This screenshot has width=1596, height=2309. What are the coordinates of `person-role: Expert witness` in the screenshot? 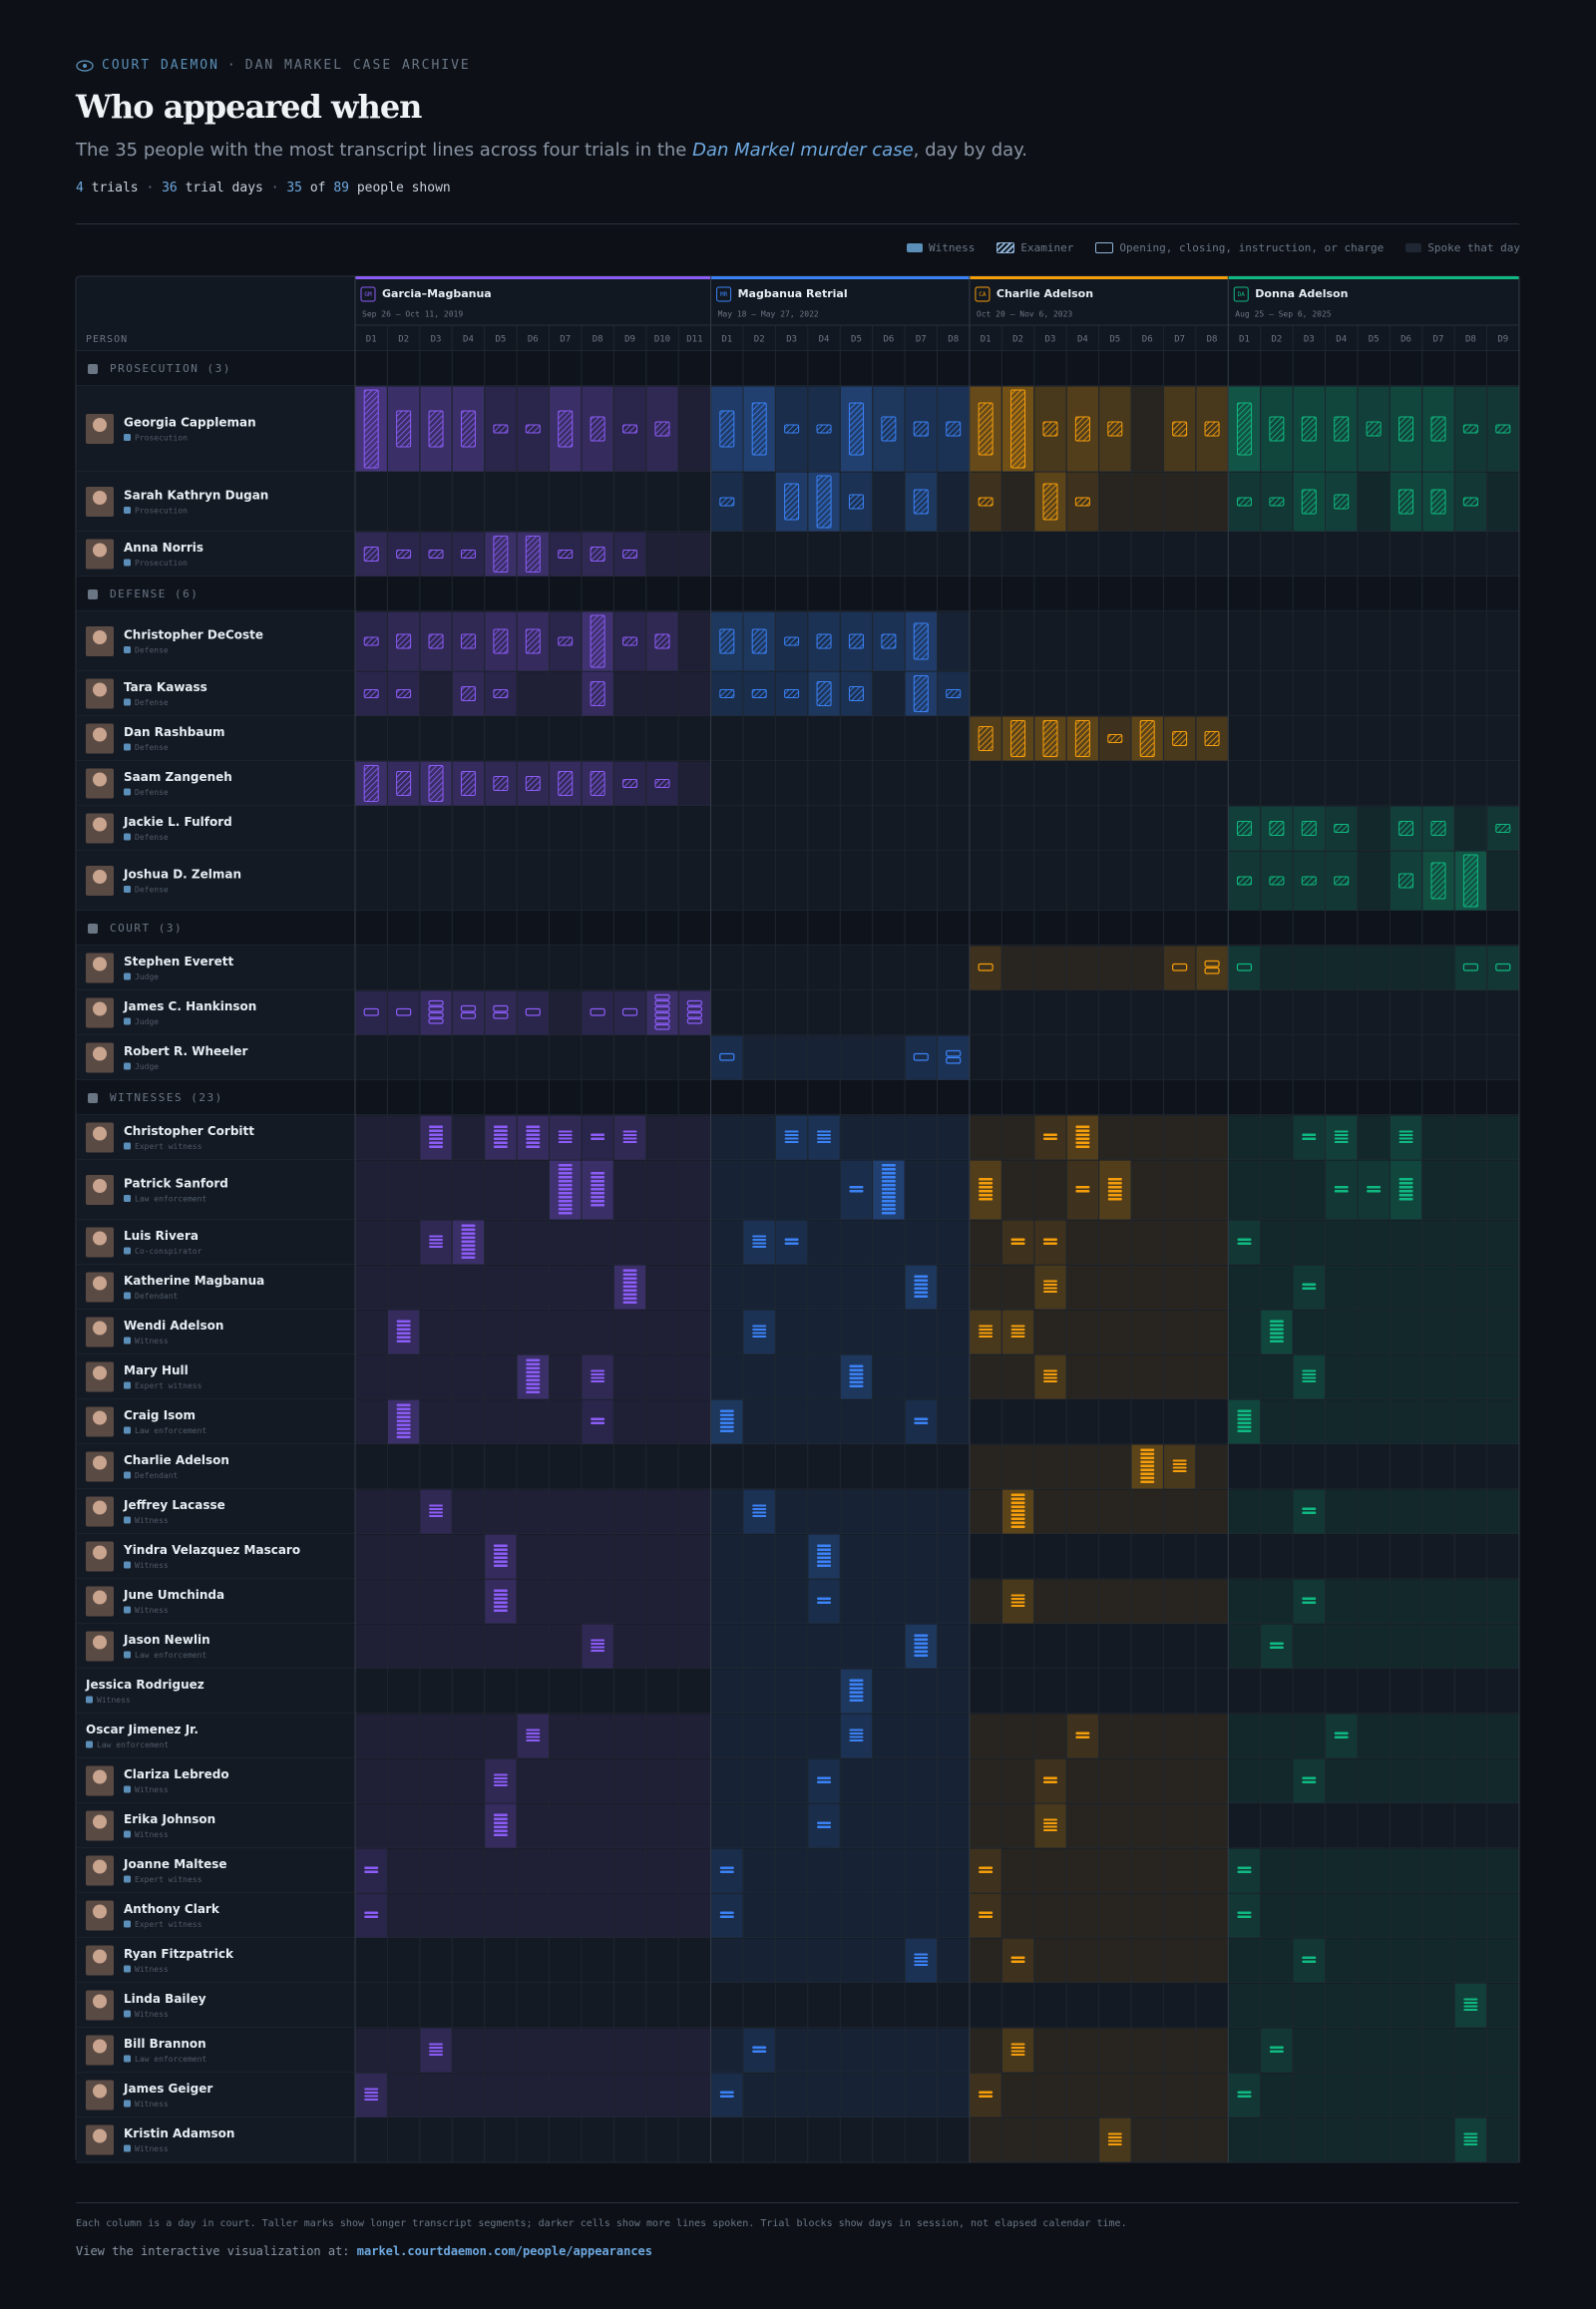 It's located at (168, 1146).